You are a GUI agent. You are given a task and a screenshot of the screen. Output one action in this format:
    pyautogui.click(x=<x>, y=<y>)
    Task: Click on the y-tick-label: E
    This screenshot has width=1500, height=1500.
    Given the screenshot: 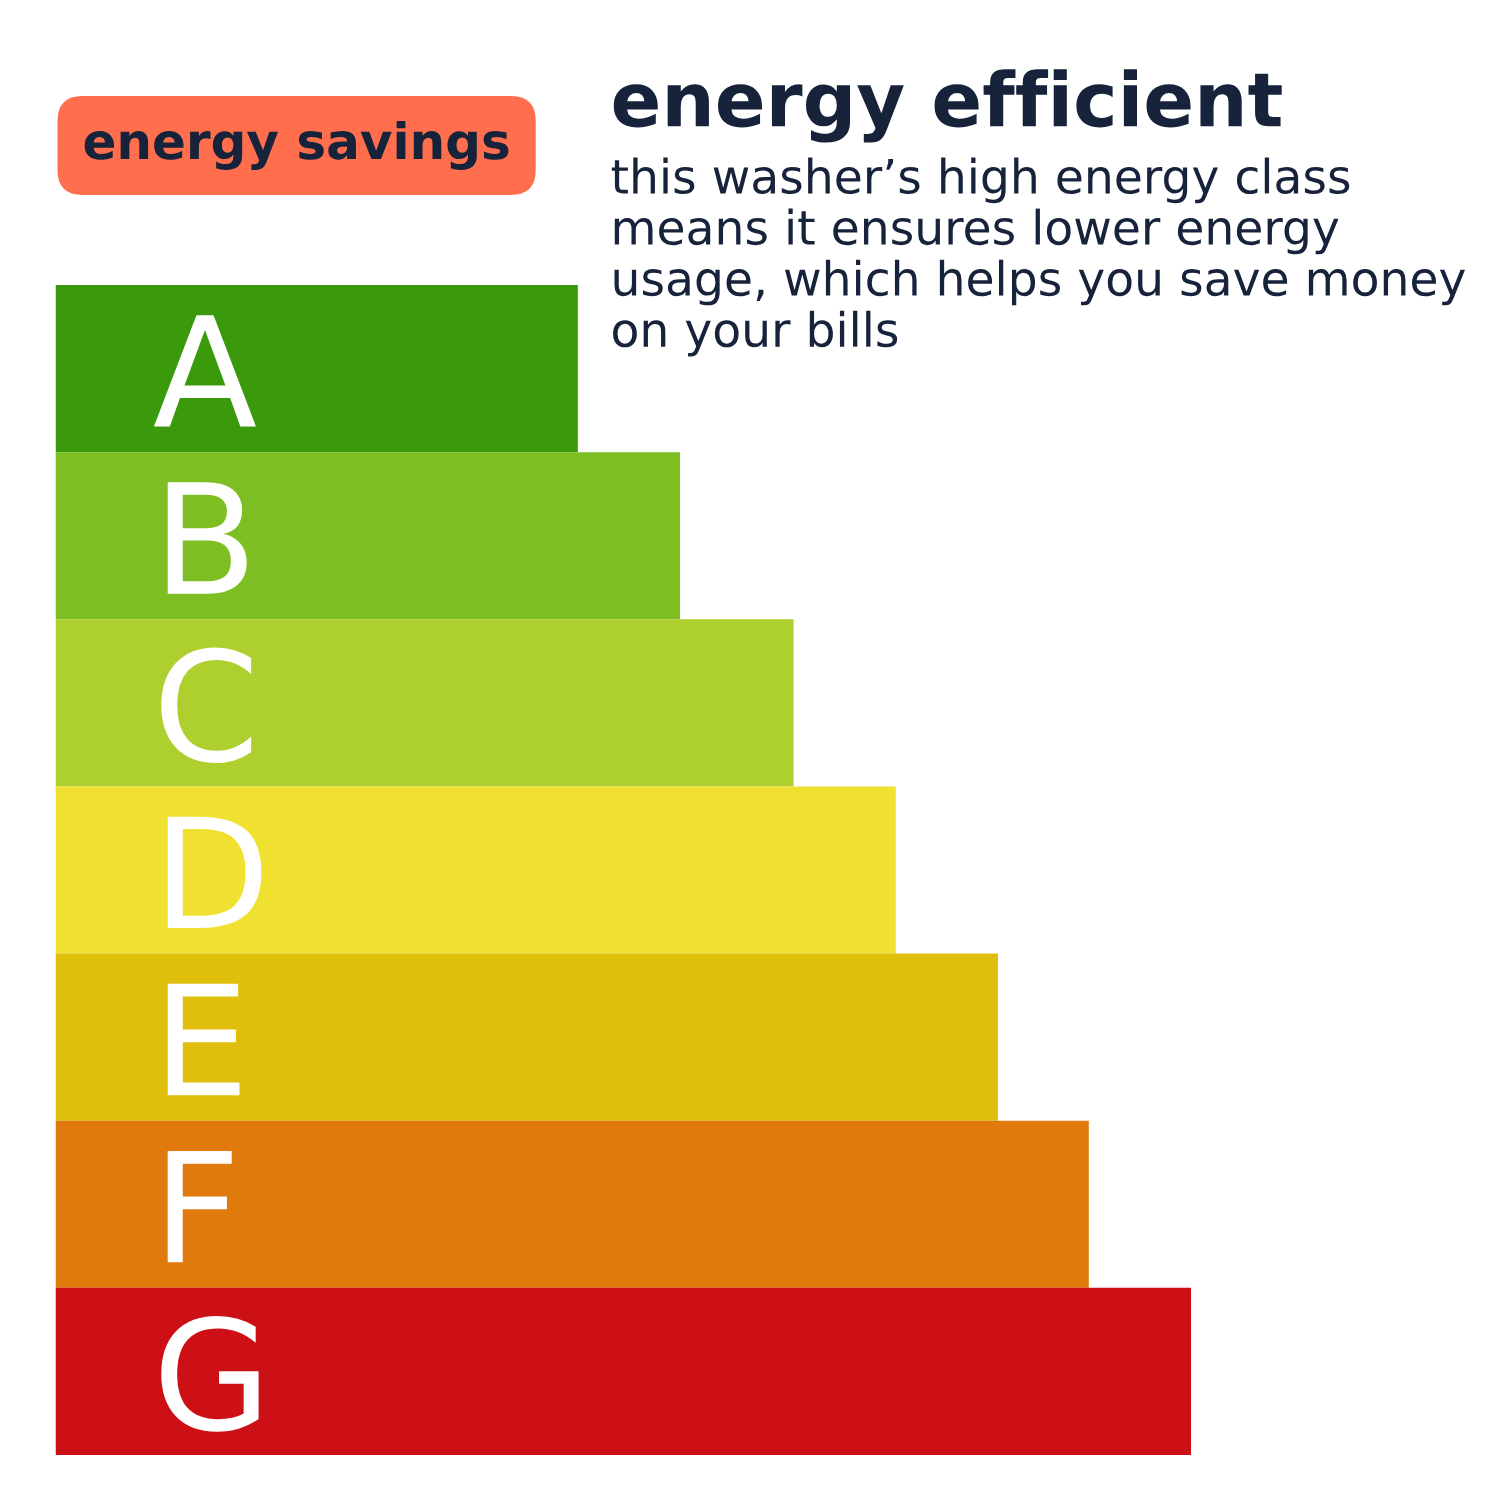 What is the action you would take?
    pyautogui.click(x=203, y=1039)
    